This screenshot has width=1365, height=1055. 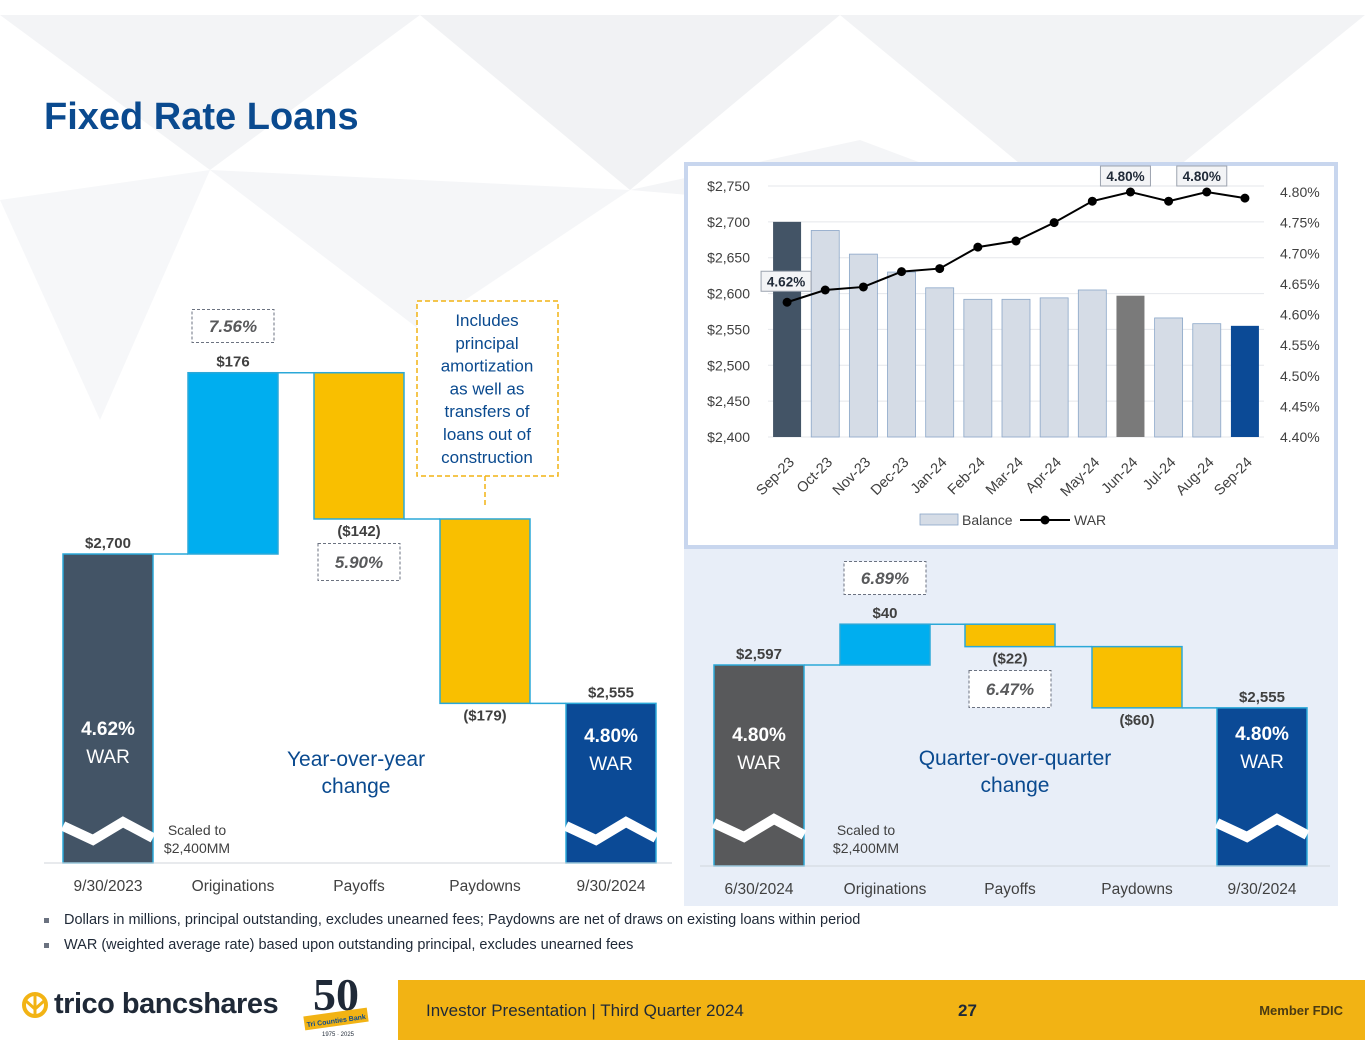 I want to click on start-war-value: 4.62%, so click(x=108, y=729).